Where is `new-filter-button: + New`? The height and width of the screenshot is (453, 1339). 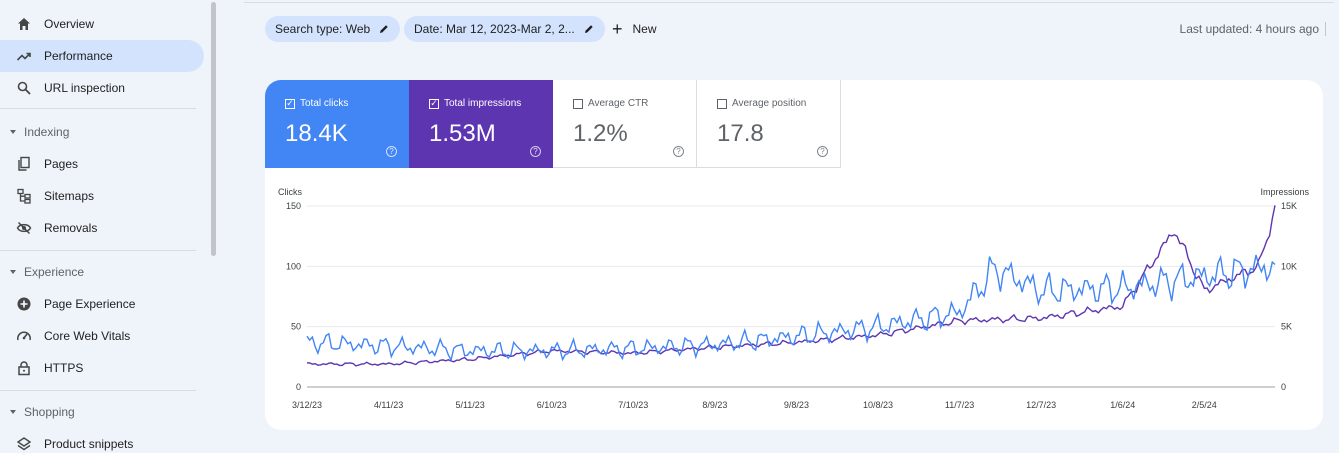
new-filter-button: + New is located at coordinates (634, 29).